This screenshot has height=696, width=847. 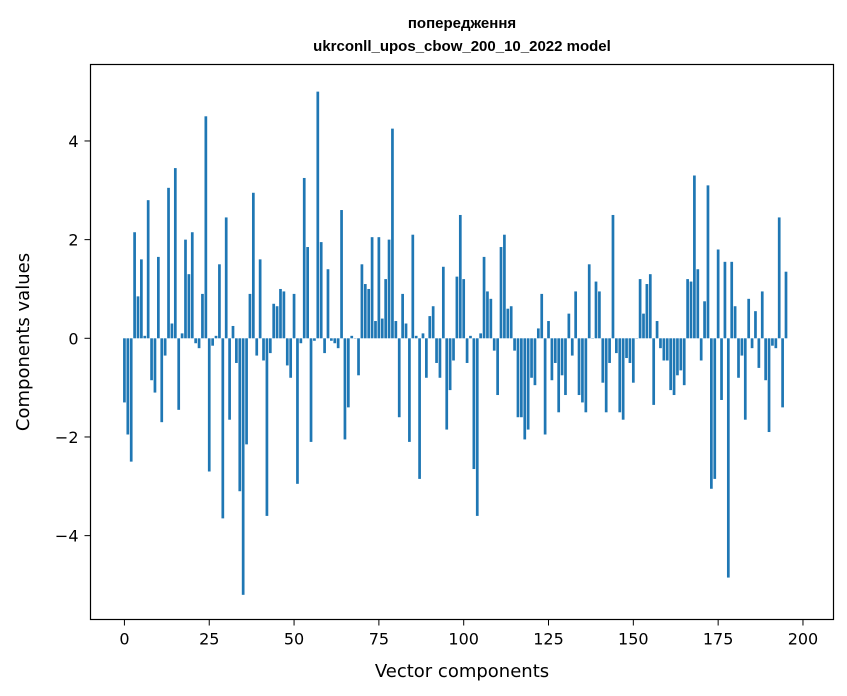 I want to click on x-tick-label: 75, so click(x=379, y=639).